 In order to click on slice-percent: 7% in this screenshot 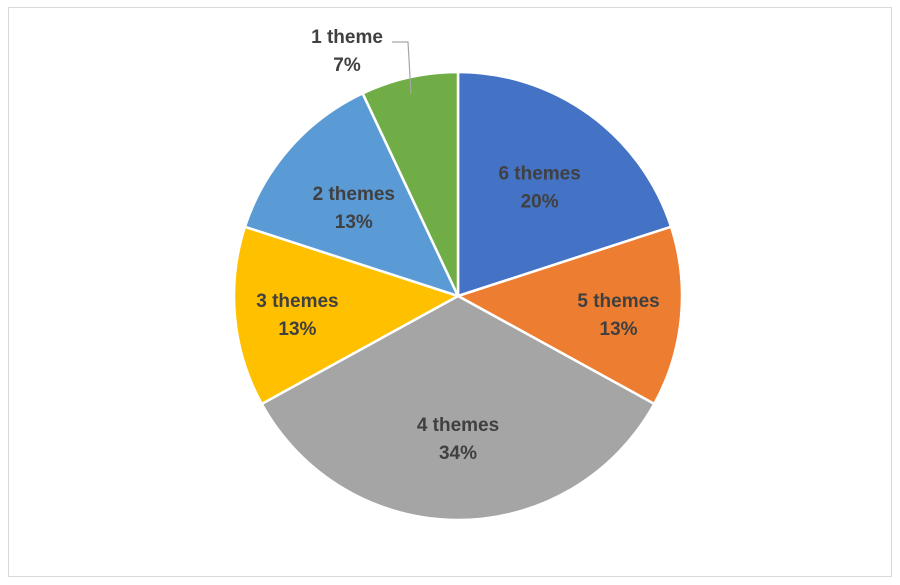, I will do `click(347, 65)`.